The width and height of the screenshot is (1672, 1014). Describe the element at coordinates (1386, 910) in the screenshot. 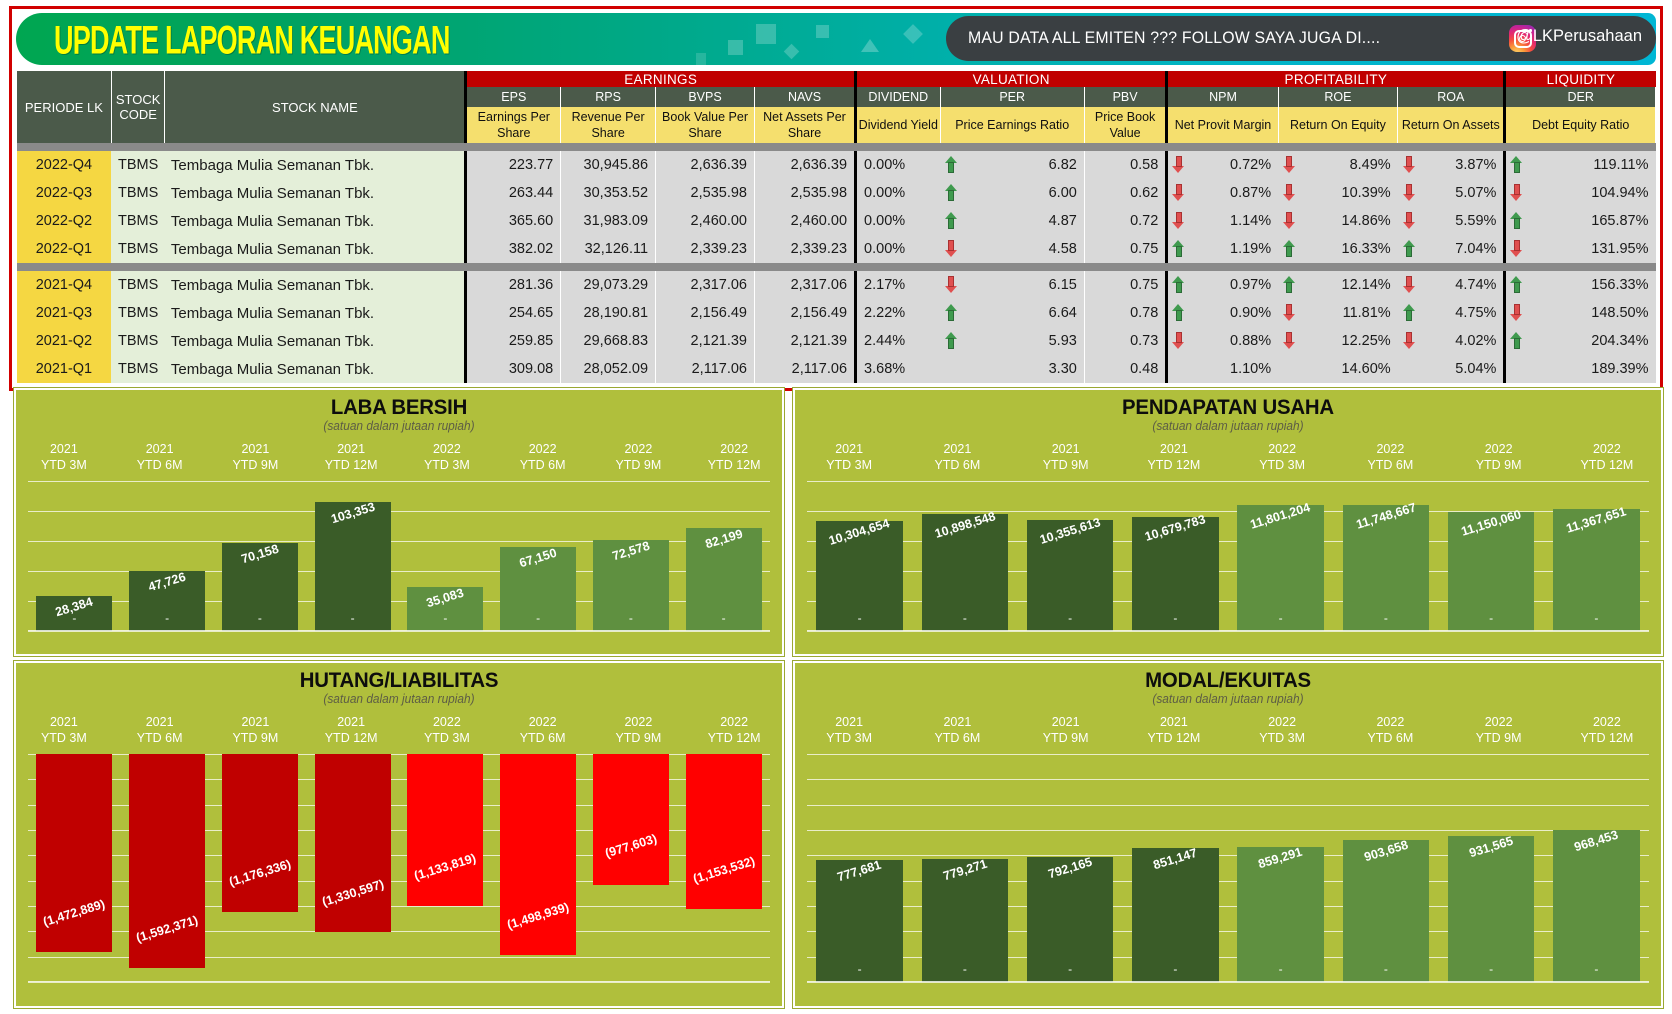

I see `bar: 903,658 -` at that location.